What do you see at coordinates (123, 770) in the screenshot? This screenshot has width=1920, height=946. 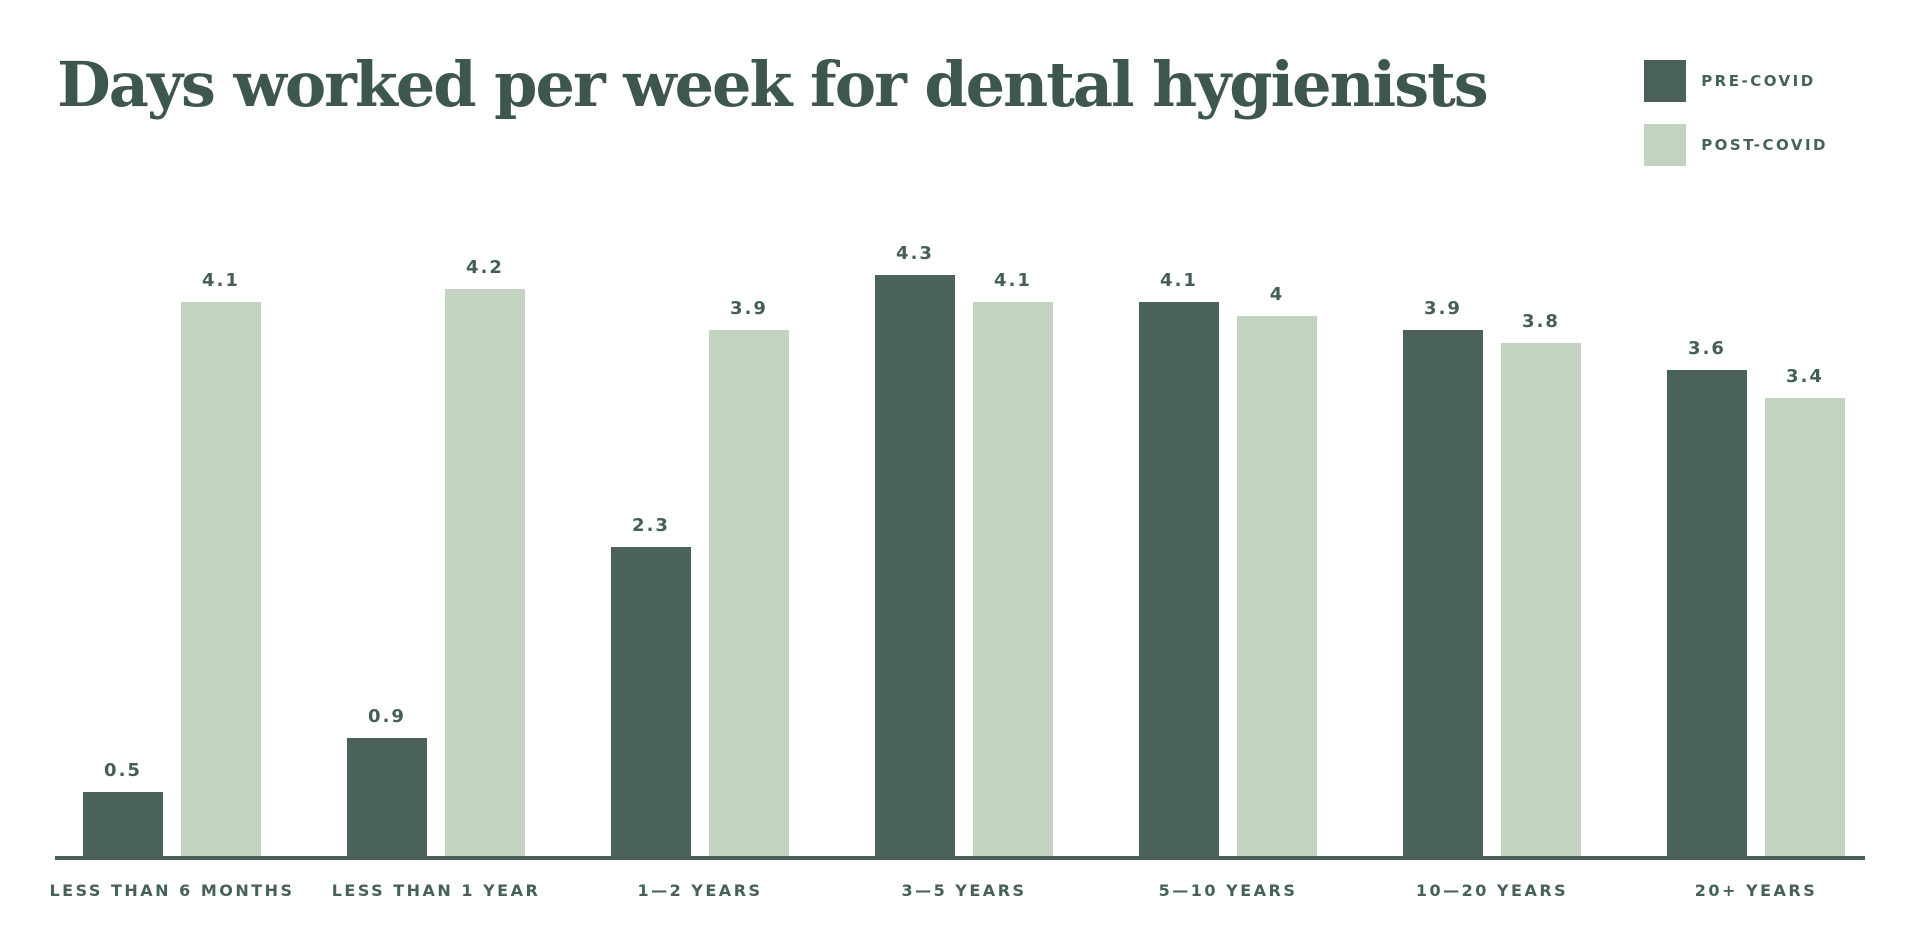 I see `bar-value-label: 0.5` at bounding box center [123, 770].